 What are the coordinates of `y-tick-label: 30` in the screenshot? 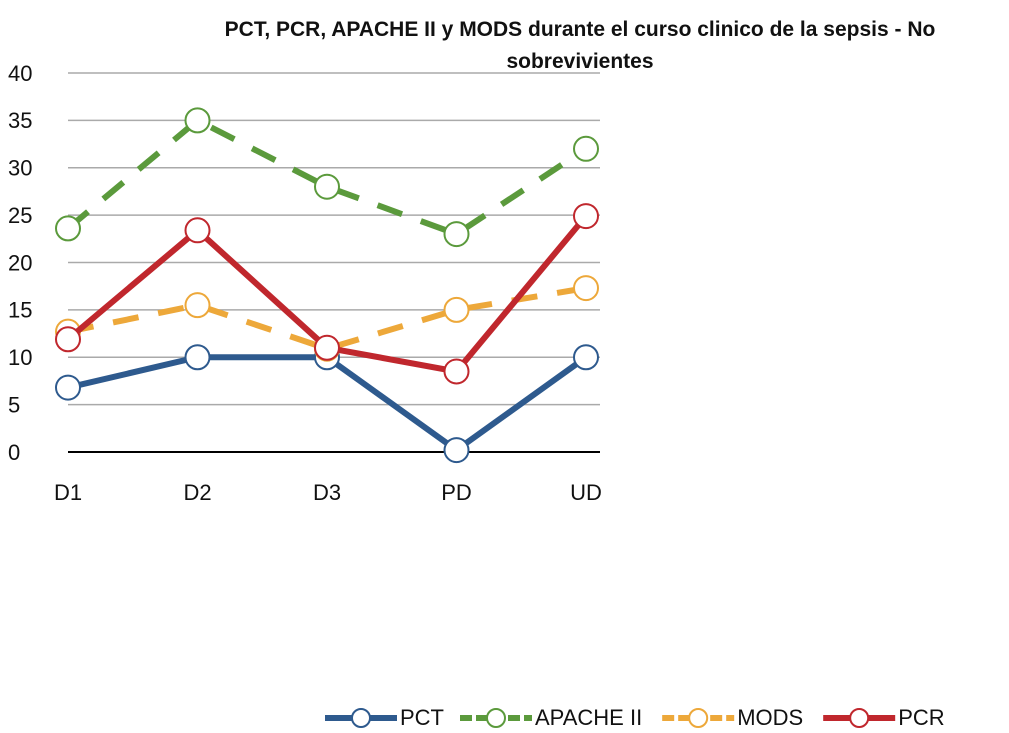 It's located at (20, 168).